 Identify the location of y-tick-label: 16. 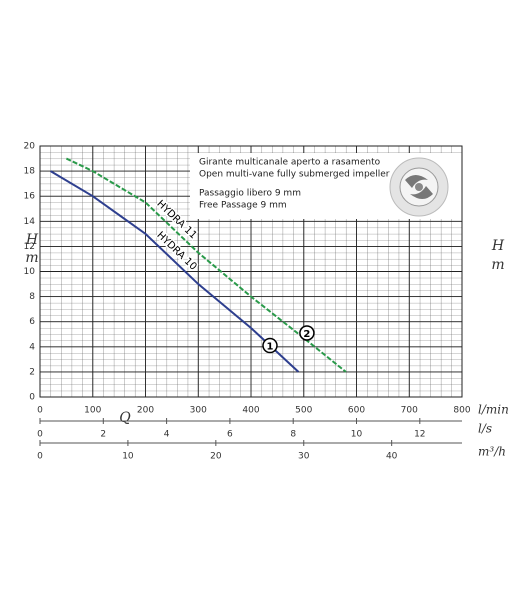
(30, 197).